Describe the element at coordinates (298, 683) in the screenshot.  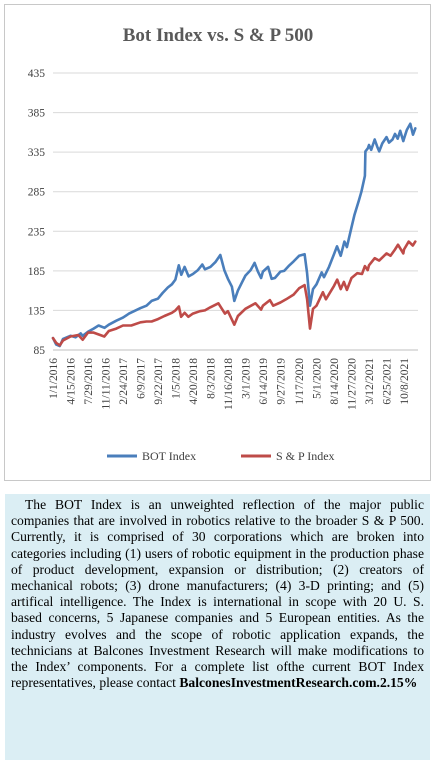
I see `contact-website-text: BalconesInvestmentResearch.com.2.15%` at that location.